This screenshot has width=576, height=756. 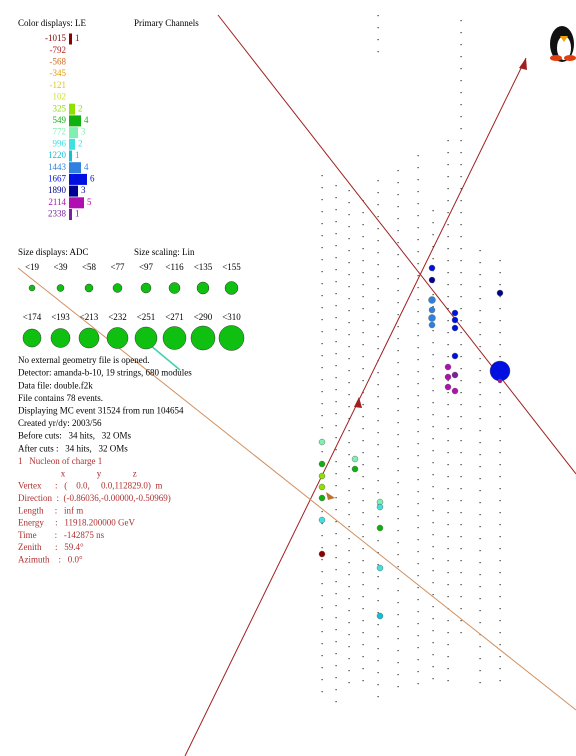 What do you see at coordinates (57, 214) in the screenshot?
I see `color-label: 2338` at bounding box center [57, 214].